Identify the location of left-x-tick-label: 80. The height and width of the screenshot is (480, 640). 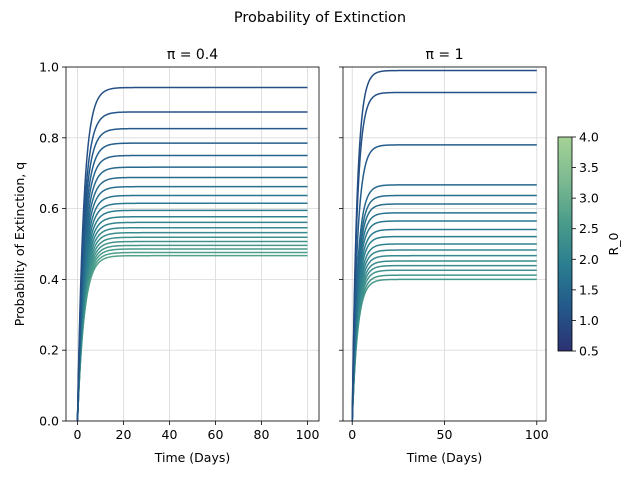
(262, 434).